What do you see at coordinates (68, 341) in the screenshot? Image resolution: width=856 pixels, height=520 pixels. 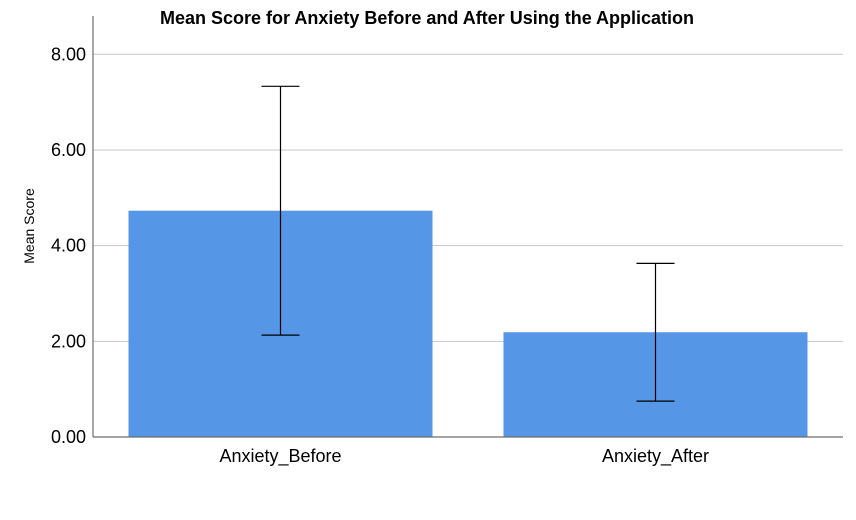 I see `y-tick-label-1: 2.00` at bounding box center [68, 341].